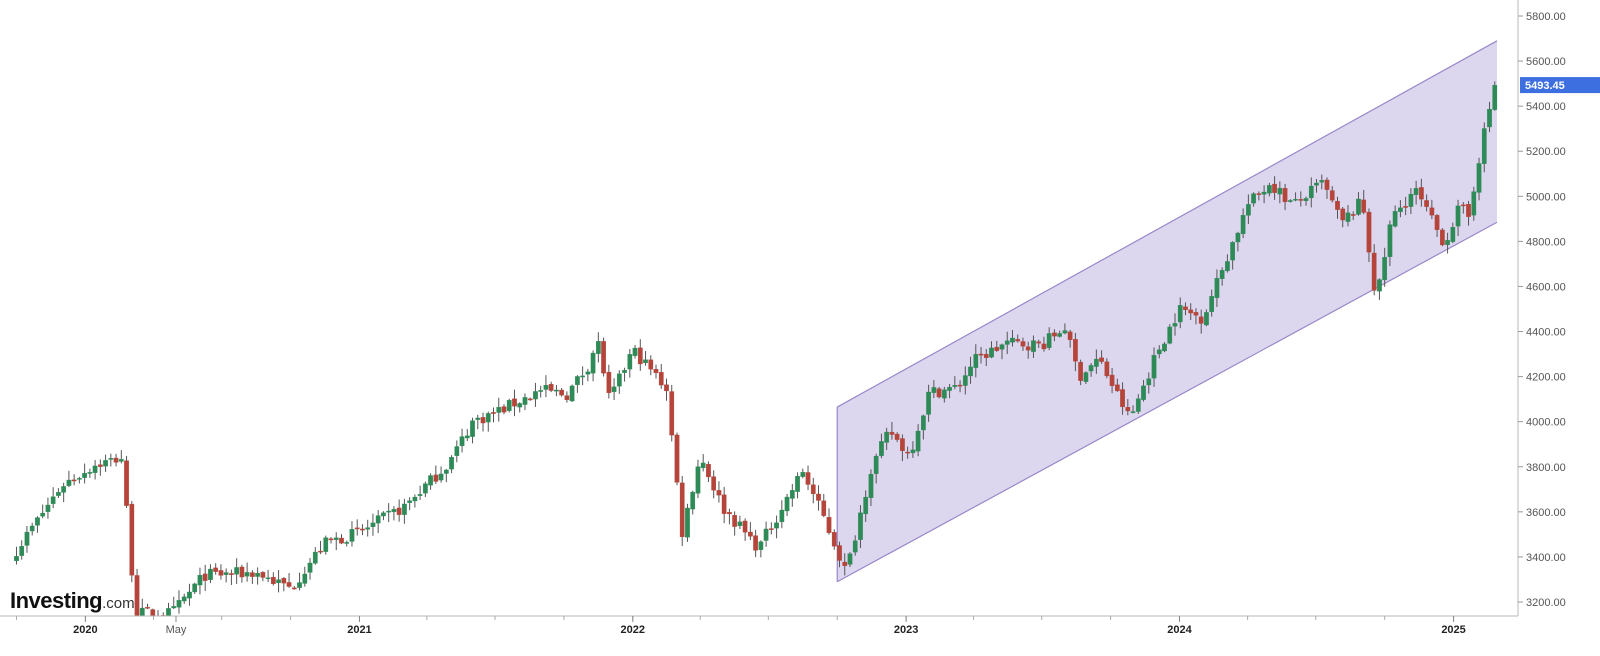 The image size is (1600, 656). What do you see at coordinates (1545, 86) in the screenshot?
I see `last-price-label: 5493.45` at bounding box center [1545, 86].